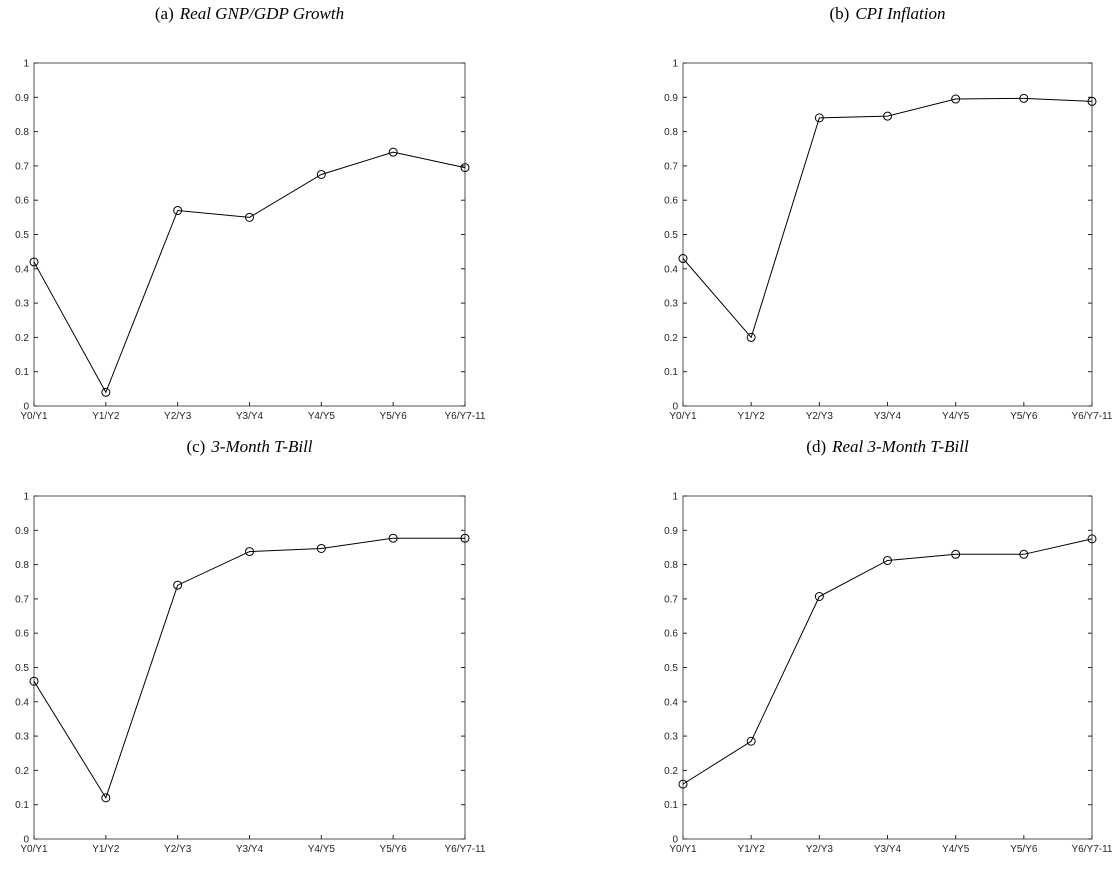 The width and height of the screenshot is (1118, 886). Describe the element at coordinates (900, 13) in the screenshot. I see `panel-title-text: CPI Inflation` at that location.